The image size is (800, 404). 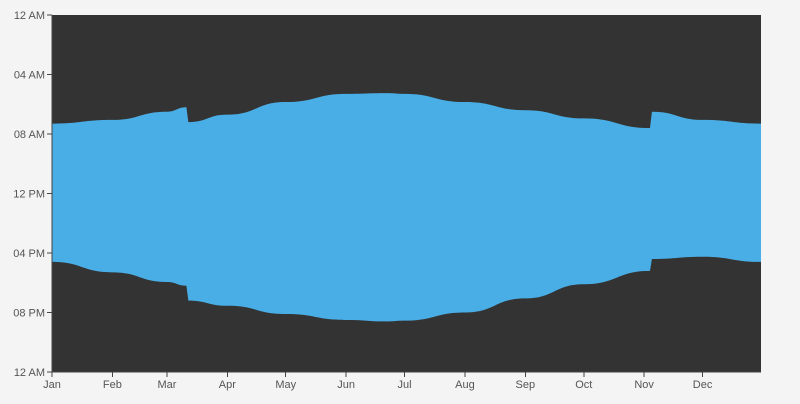 What do you see at coordinates (29, 254) in the screenshot?
I see `y-tick-label: 04 PM` at bounding box center [29, 254].